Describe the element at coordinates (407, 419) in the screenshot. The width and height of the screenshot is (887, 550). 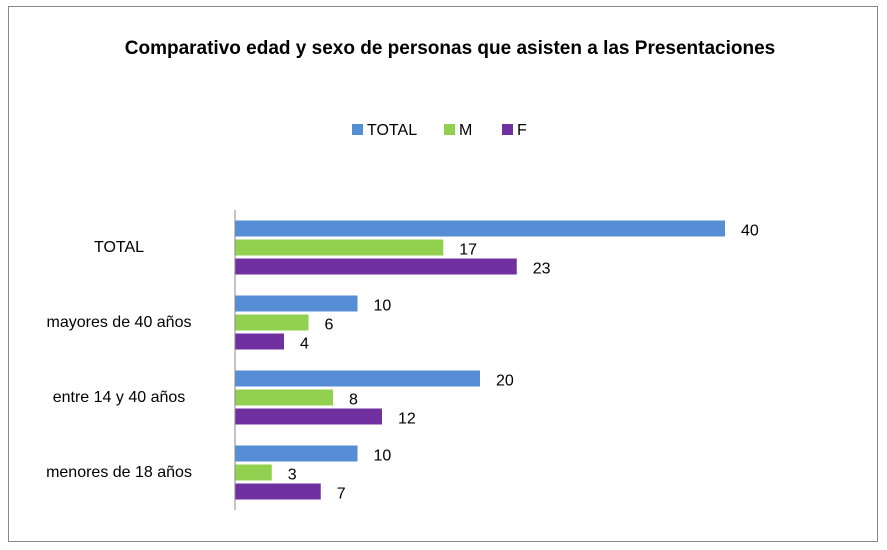
I see `data-label: 12` at that location.